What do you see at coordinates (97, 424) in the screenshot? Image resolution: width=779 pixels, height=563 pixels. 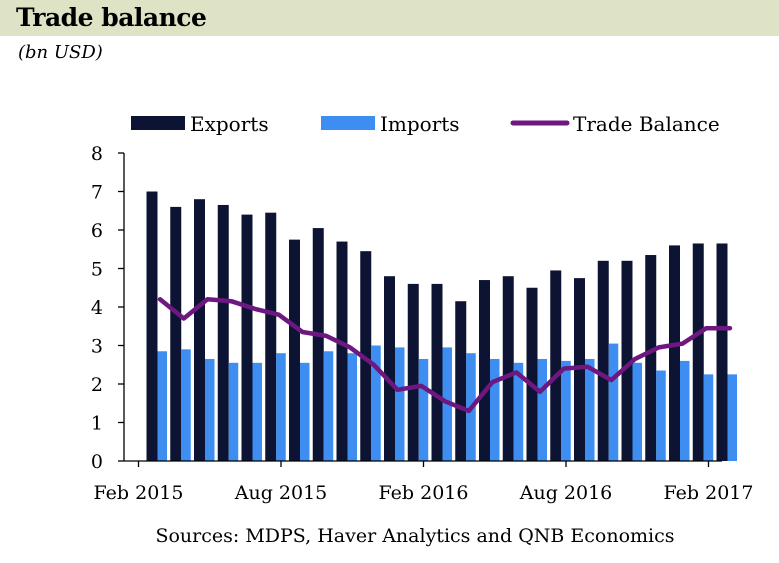 I see `y-tick-label: 1` at bounding box center [97, 424].